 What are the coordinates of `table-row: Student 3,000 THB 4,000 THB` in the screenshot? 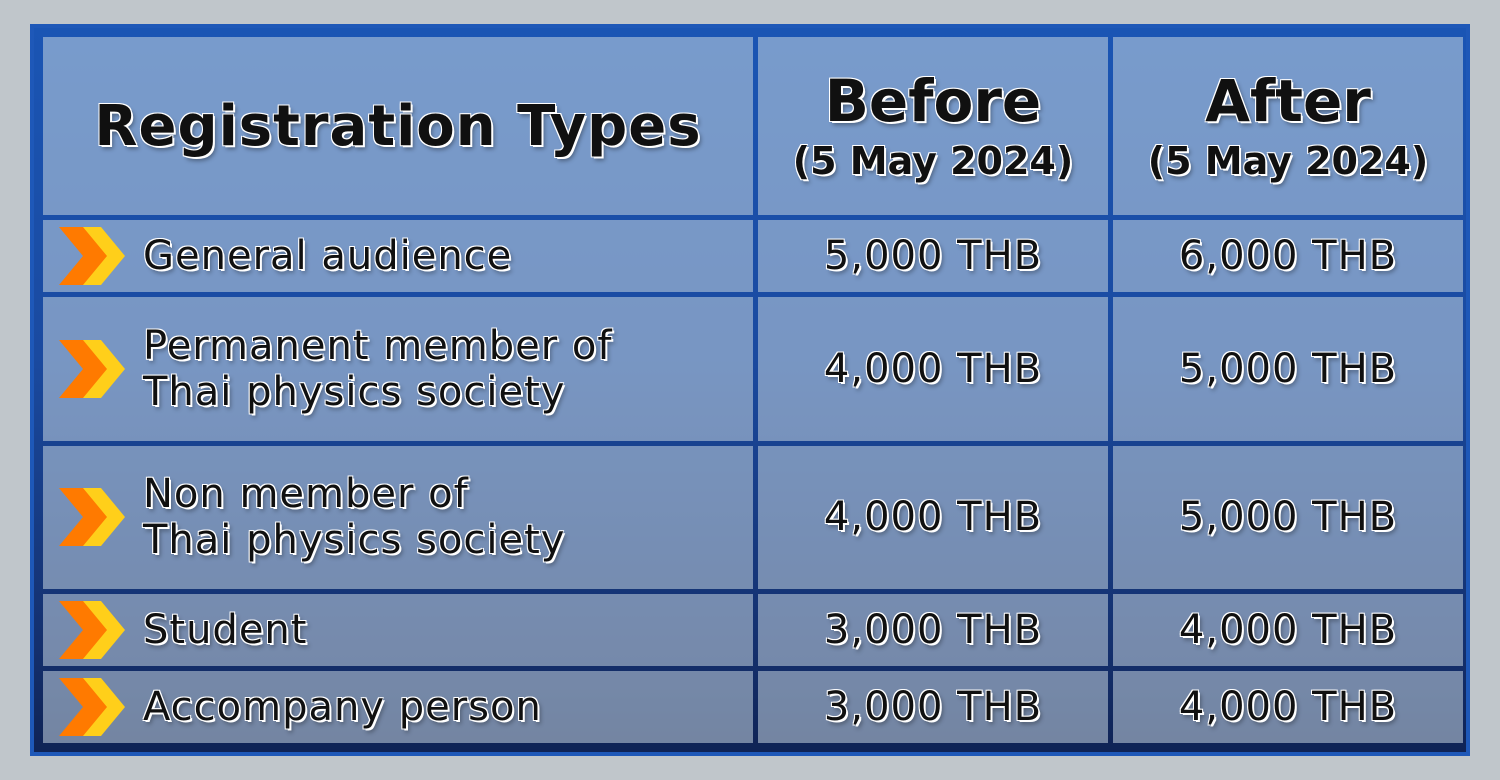 It's located at (753, 630).